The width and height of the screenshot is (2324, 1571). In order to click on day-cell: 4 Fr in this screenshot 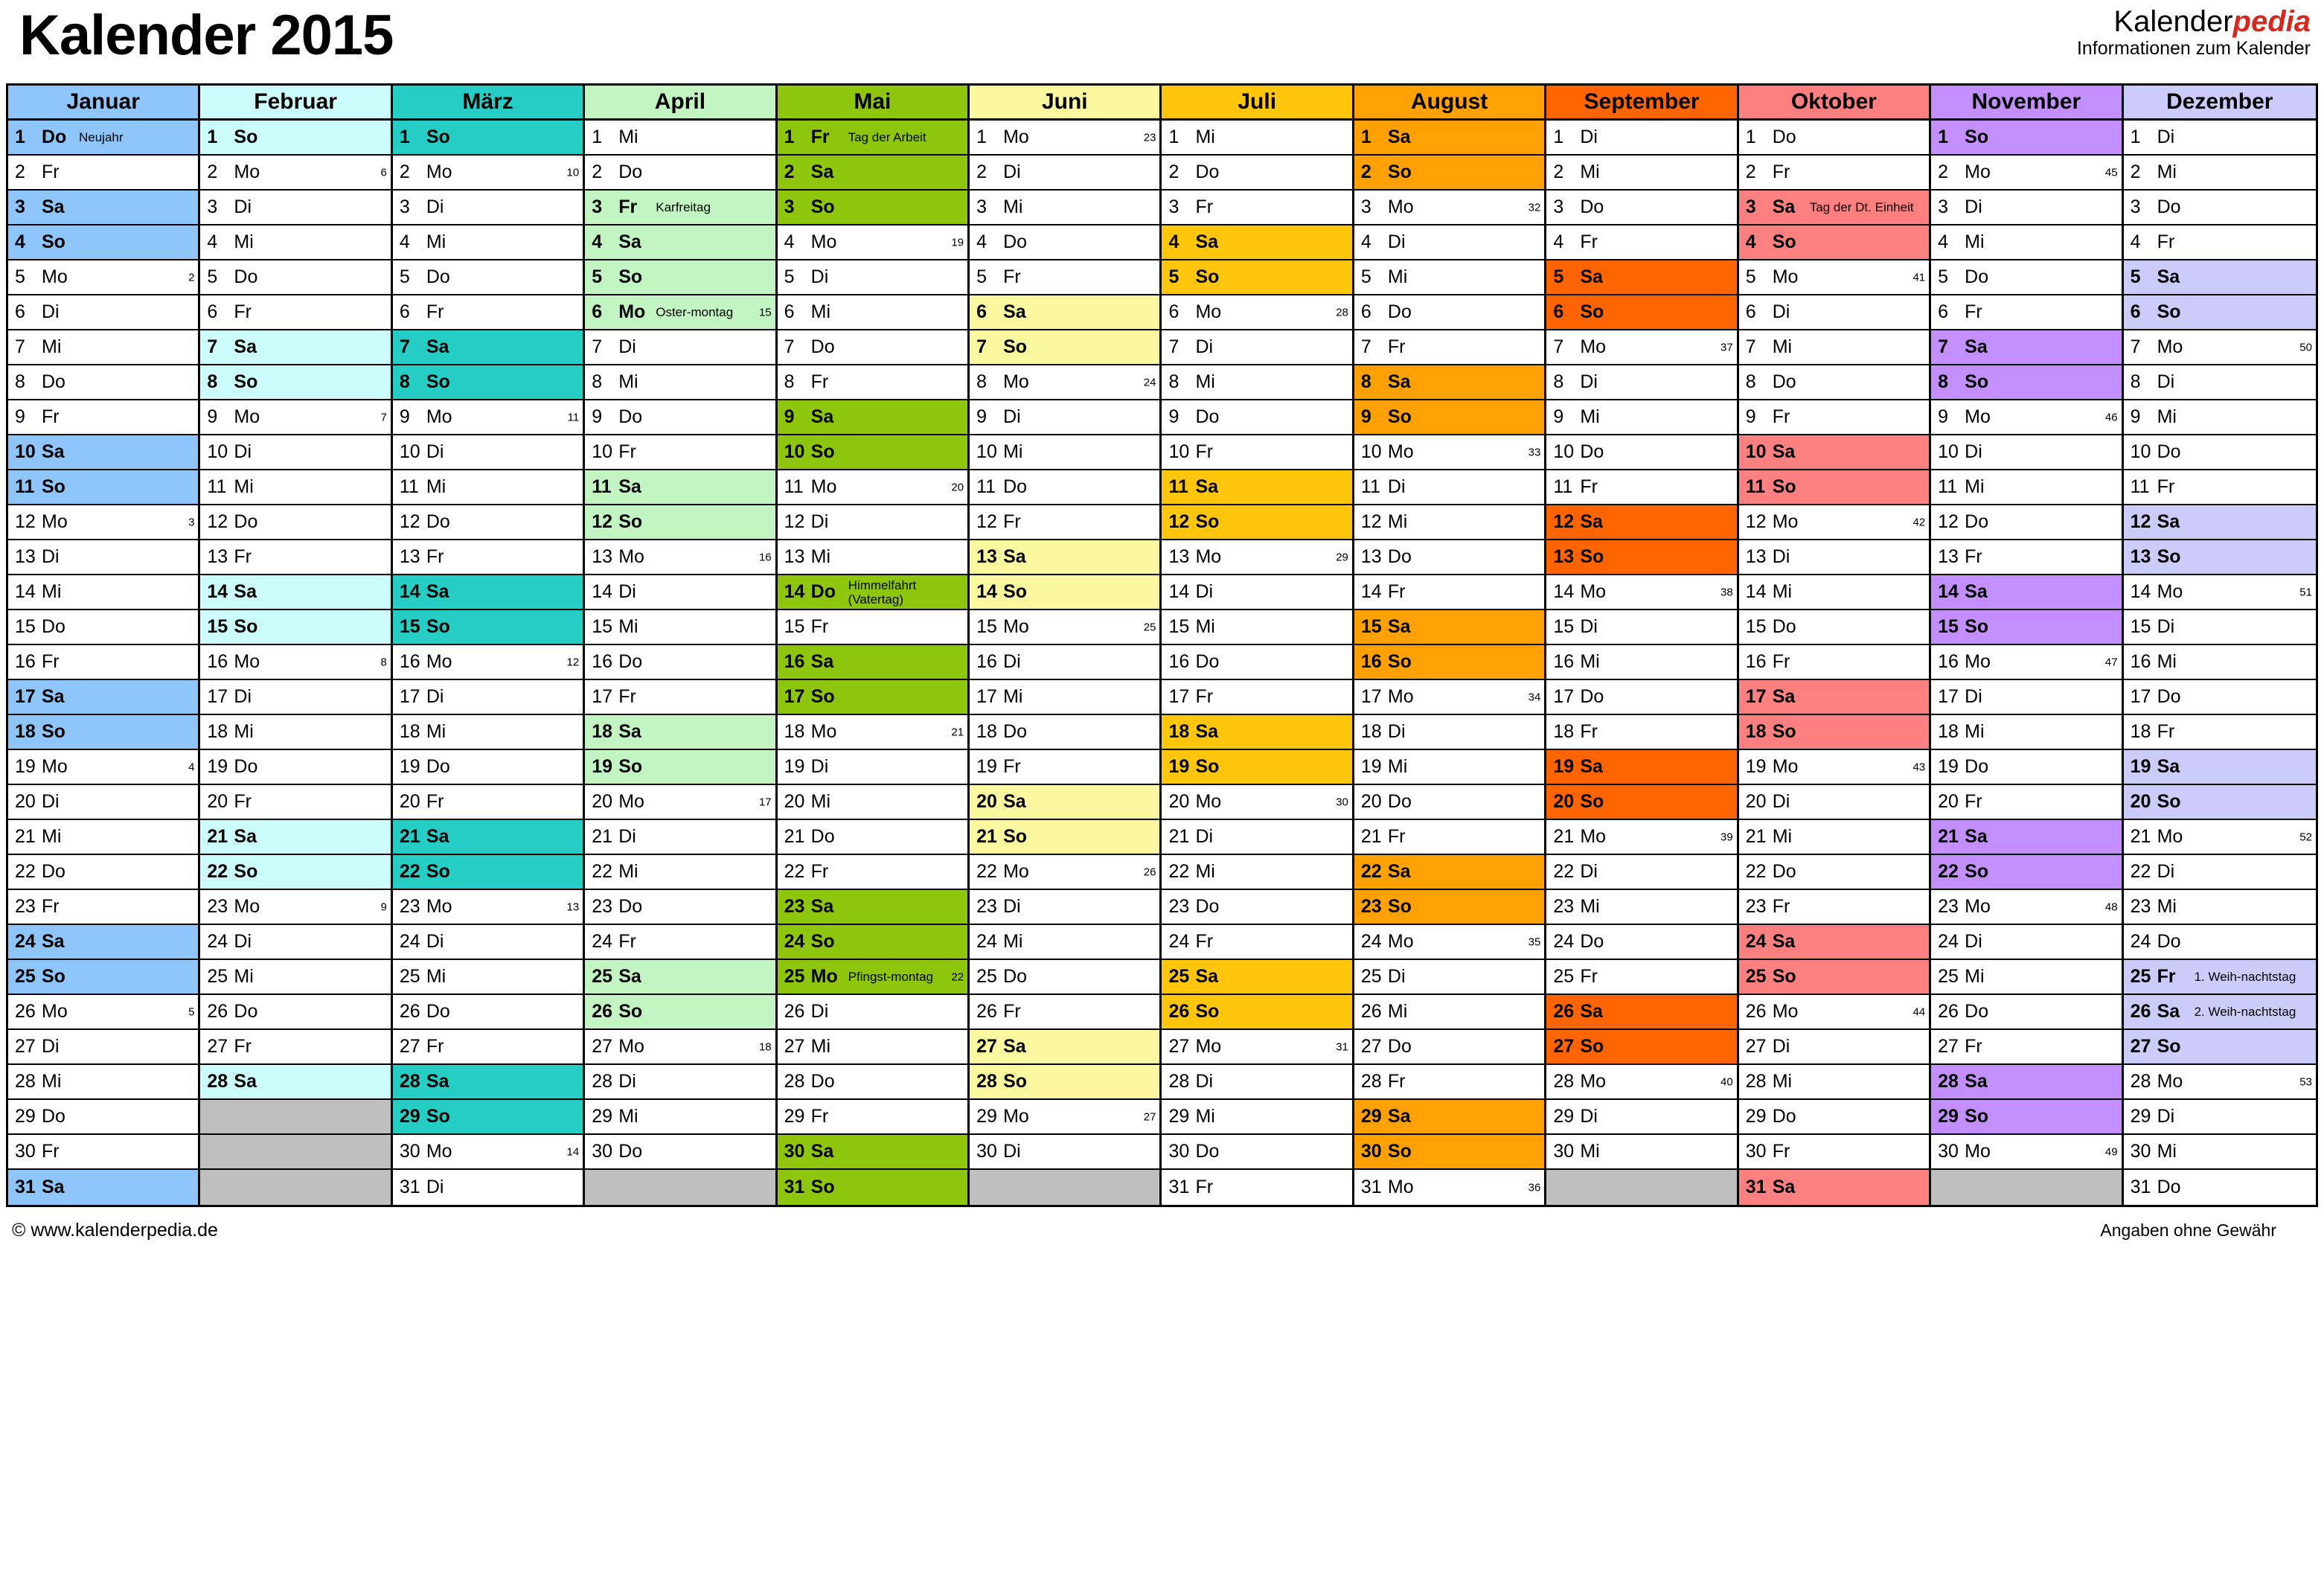, I will do `click(2219, 243)`.